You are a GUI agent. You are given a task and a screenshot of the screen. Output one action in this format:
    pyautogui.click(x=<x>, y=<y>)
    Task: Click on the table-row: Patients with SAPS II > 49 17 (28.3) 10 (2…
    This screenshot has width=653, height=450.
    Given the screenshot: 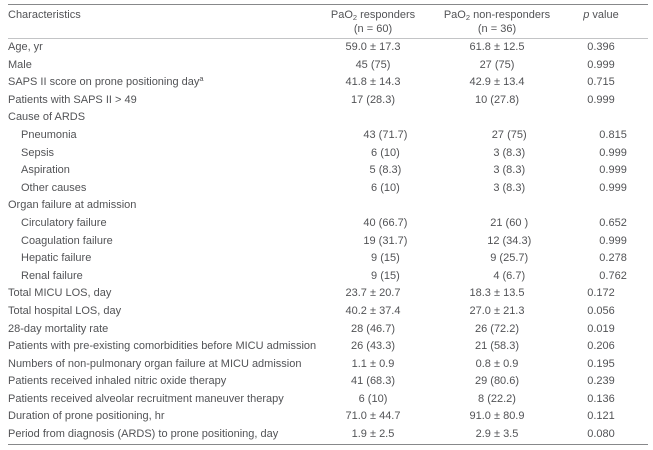 What is the action you would take?
    pyautogui.click(x=328, y=101)
    